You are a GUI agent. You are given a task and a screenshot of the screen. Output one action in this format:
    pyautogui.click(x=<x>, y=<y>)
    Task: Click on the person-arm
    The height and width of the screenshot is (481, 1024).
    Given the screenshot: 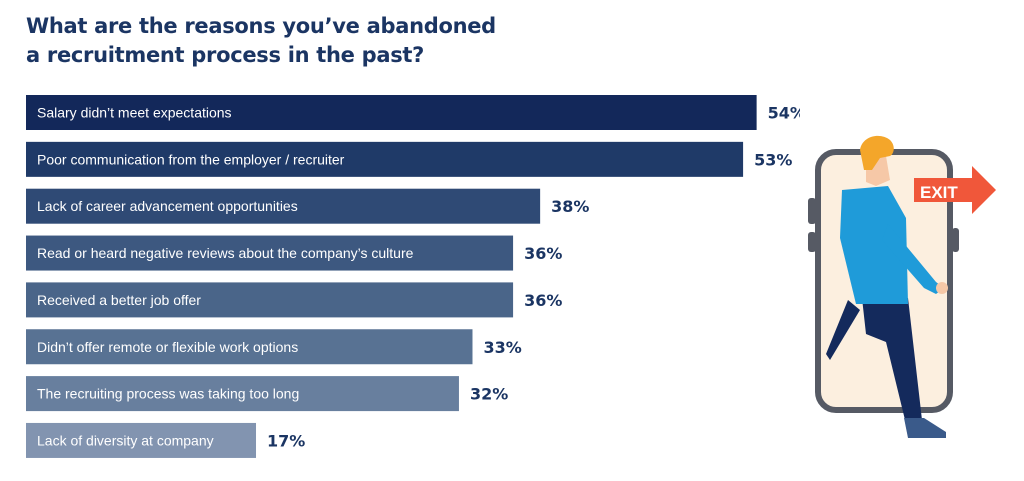 What is the action you would take?
    pyautogui.click(x=913, y=259)
    